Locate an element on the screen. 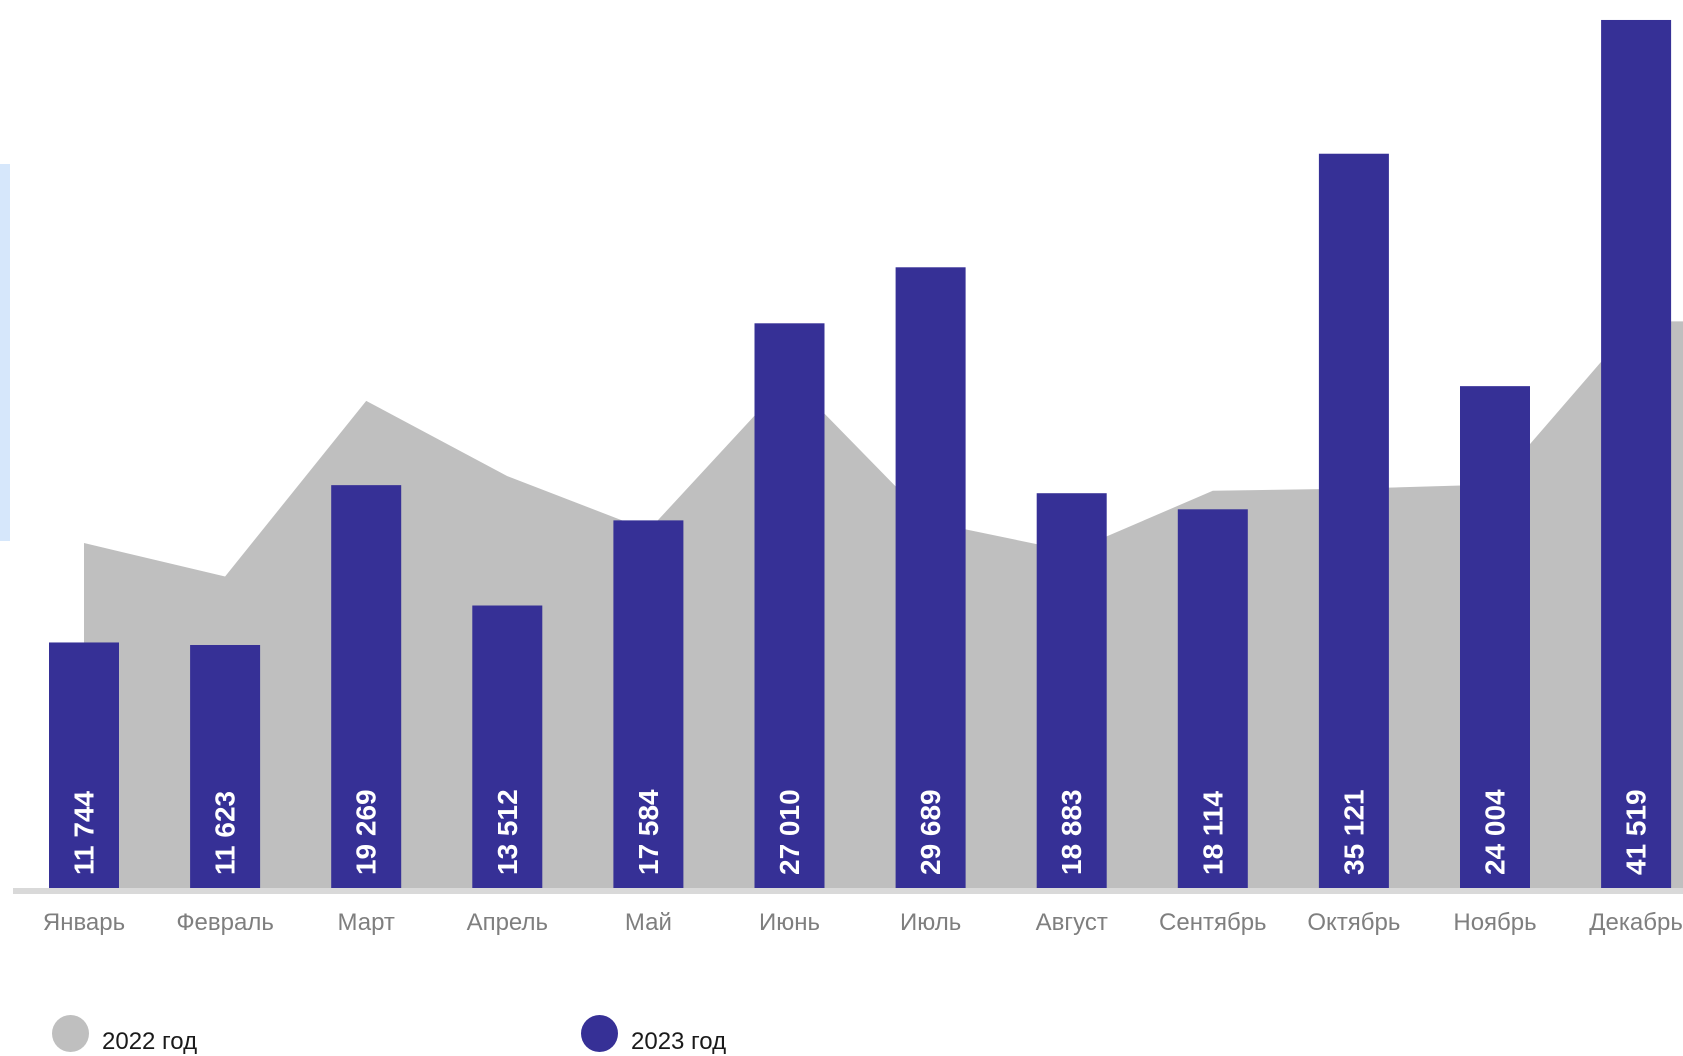 The image size is (1683, 1056). legend-item-2022: 2022 год is located at coordinates (124, 1033).